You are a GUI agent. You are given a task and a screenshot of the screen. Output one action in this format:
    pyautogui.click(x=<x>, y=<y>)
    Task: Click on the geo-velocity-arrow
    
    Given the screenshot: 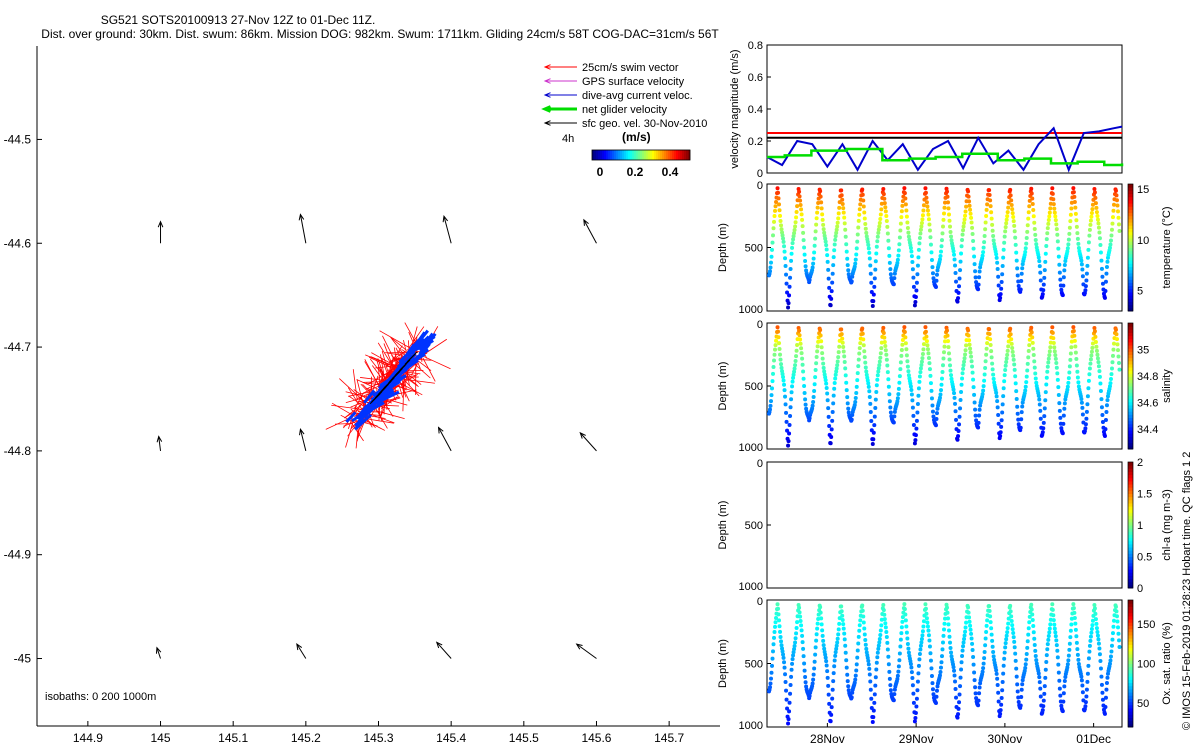 What is the action you would take?
    pyautogui.click(x=160, y=443)
    